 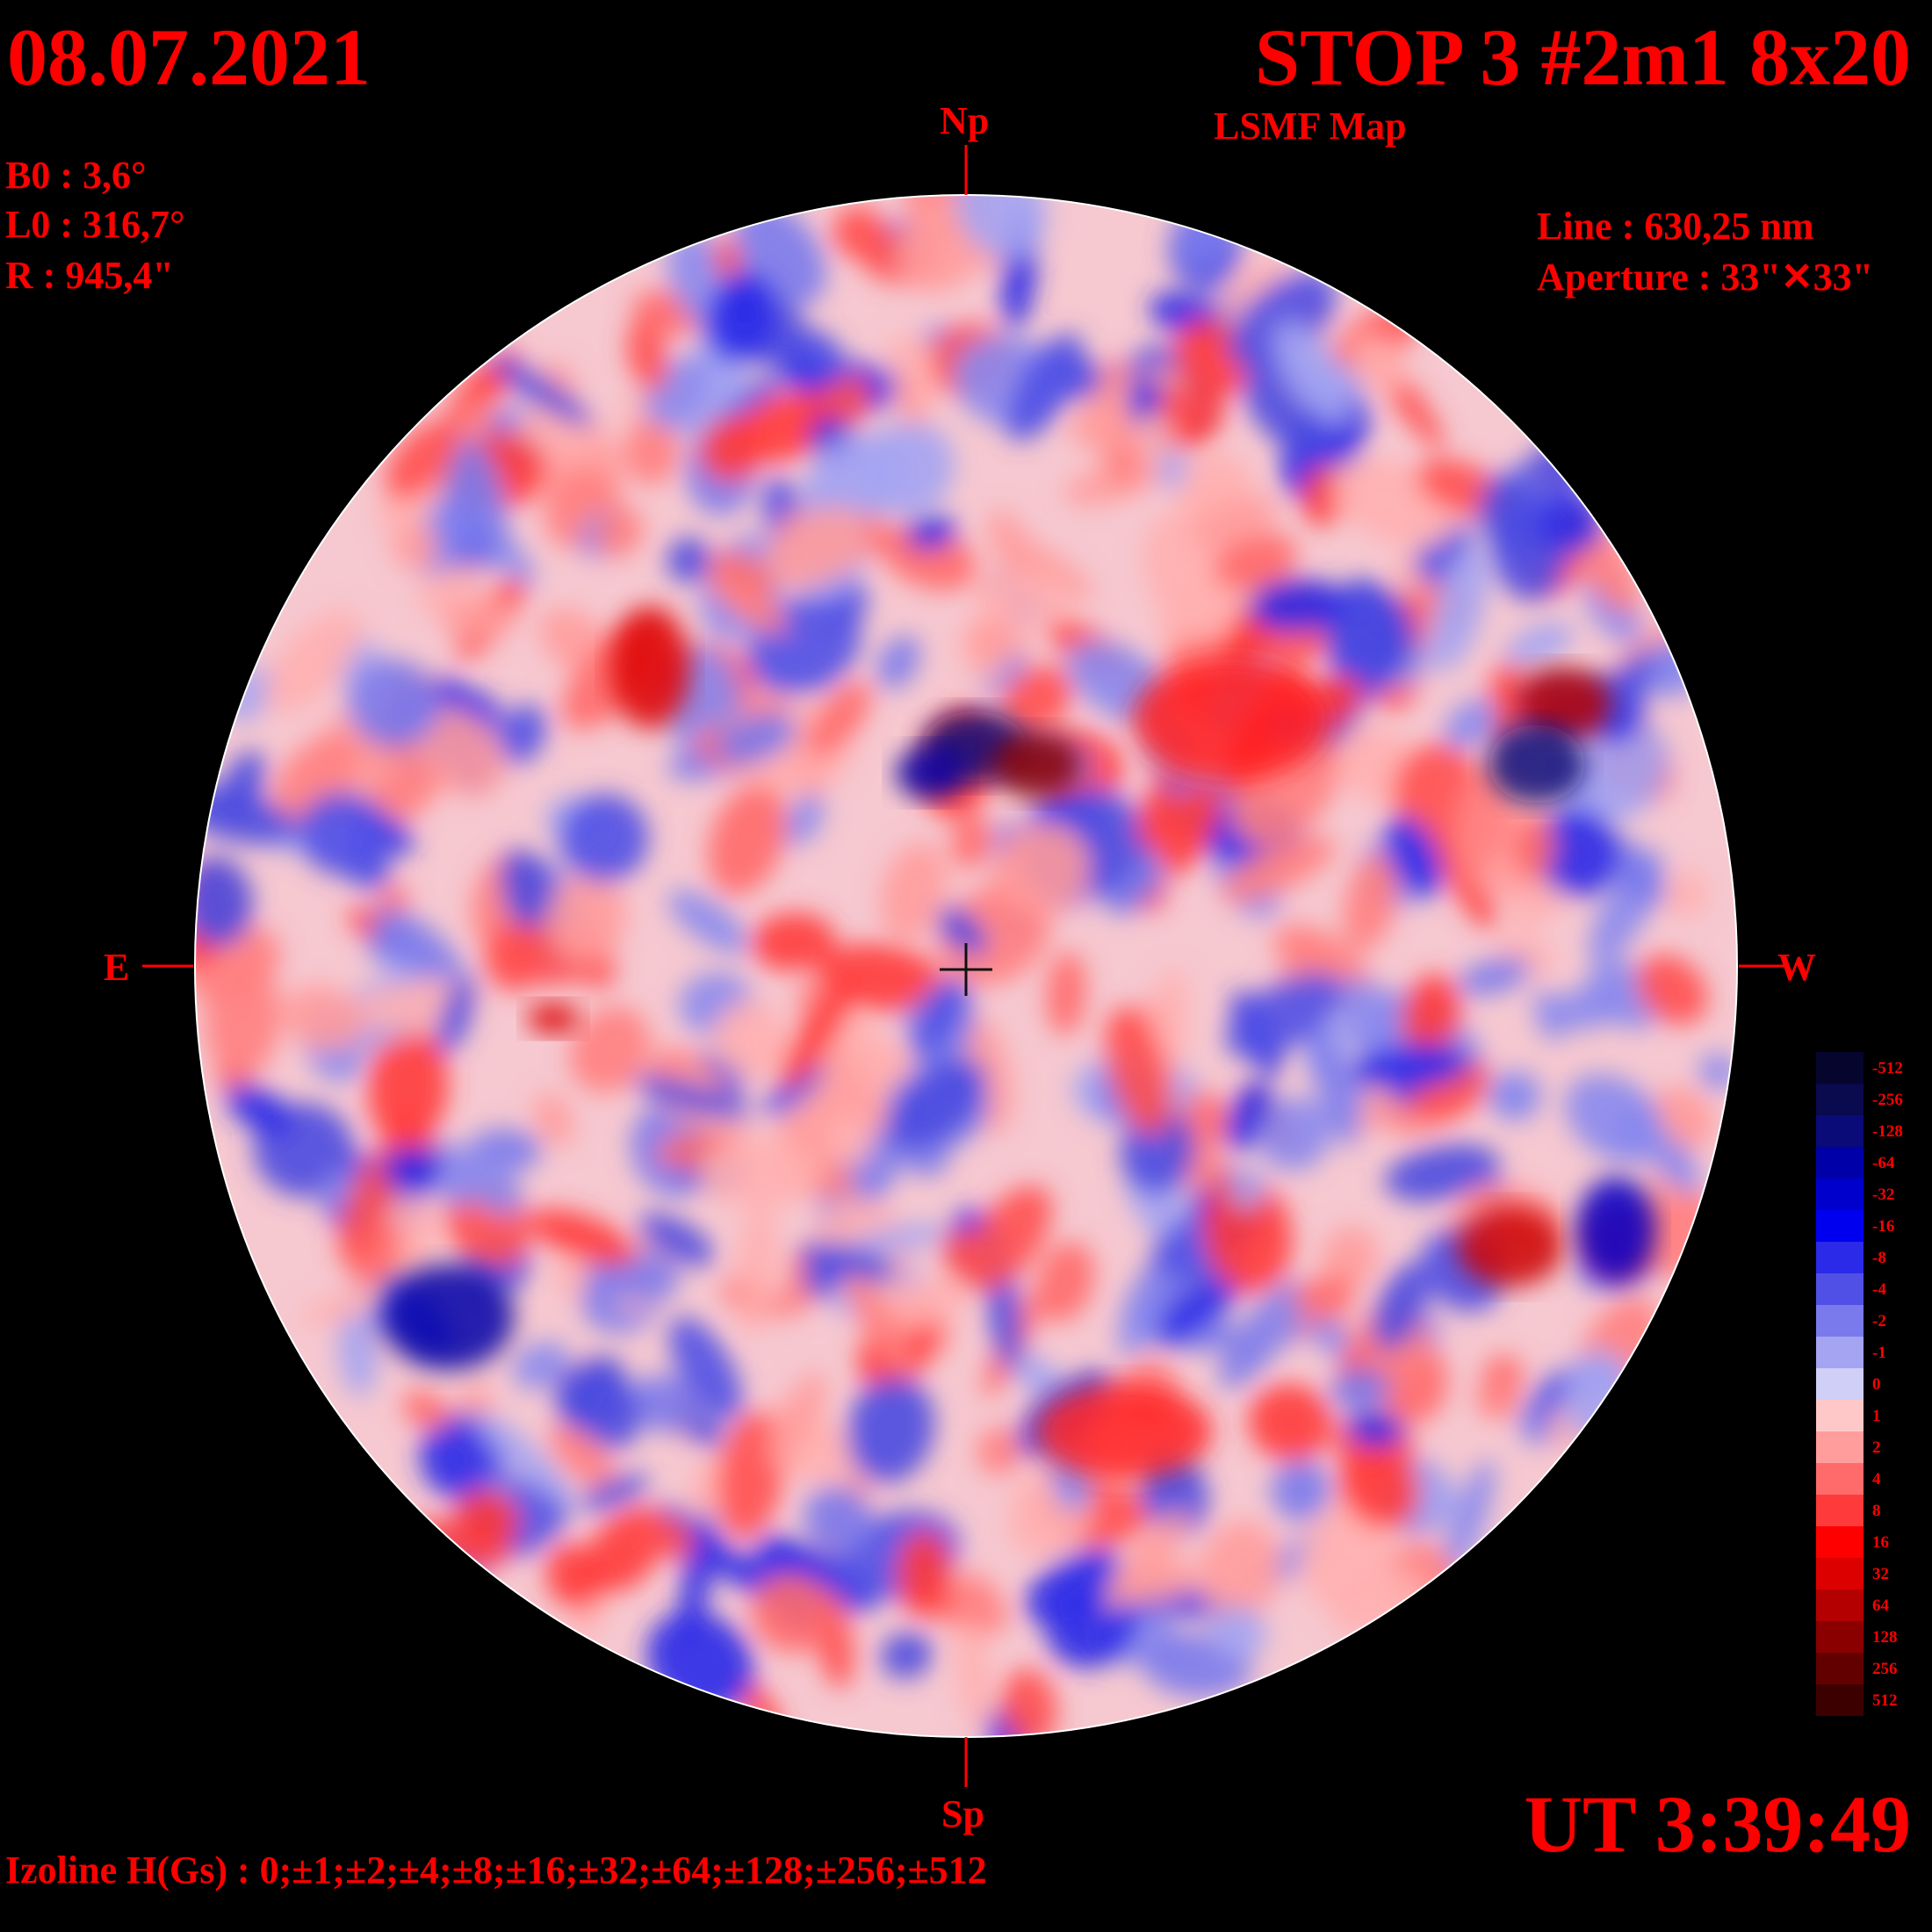 What do you see at coordinates (1675, 227) in the screenshot?
I see `spectral-line: Line : 630,25 nm` at bounding box center [1675, 227].